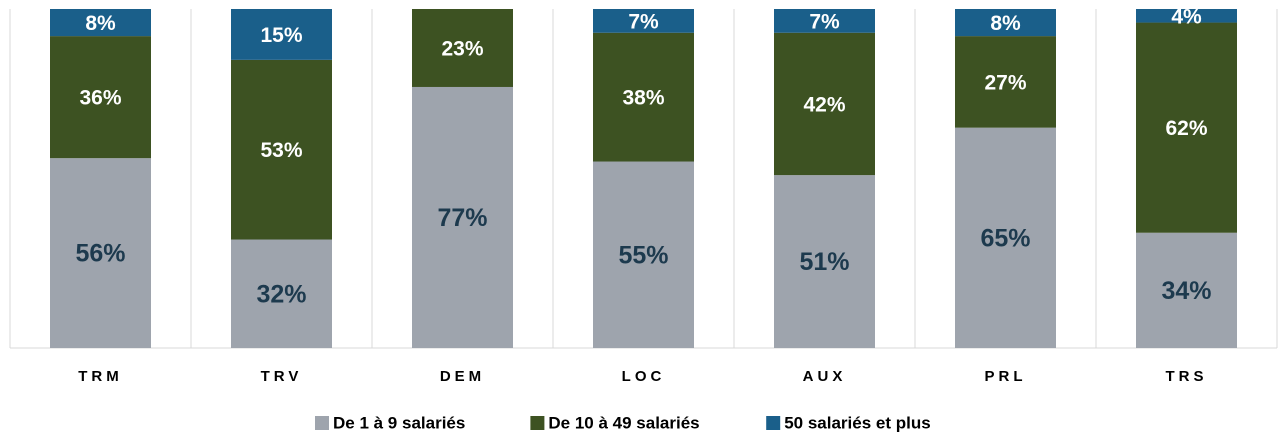  What do you see at coordinates (825, 376) in the screenshot?
I see `x-tick-label: AUX` at bounding box center [825, 376].